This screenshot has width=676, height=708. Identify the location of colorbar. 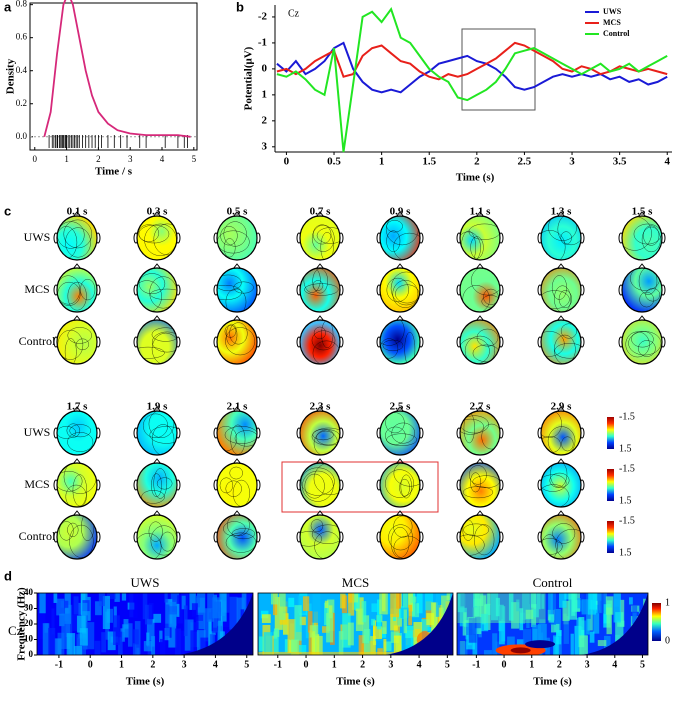
(656, 622).